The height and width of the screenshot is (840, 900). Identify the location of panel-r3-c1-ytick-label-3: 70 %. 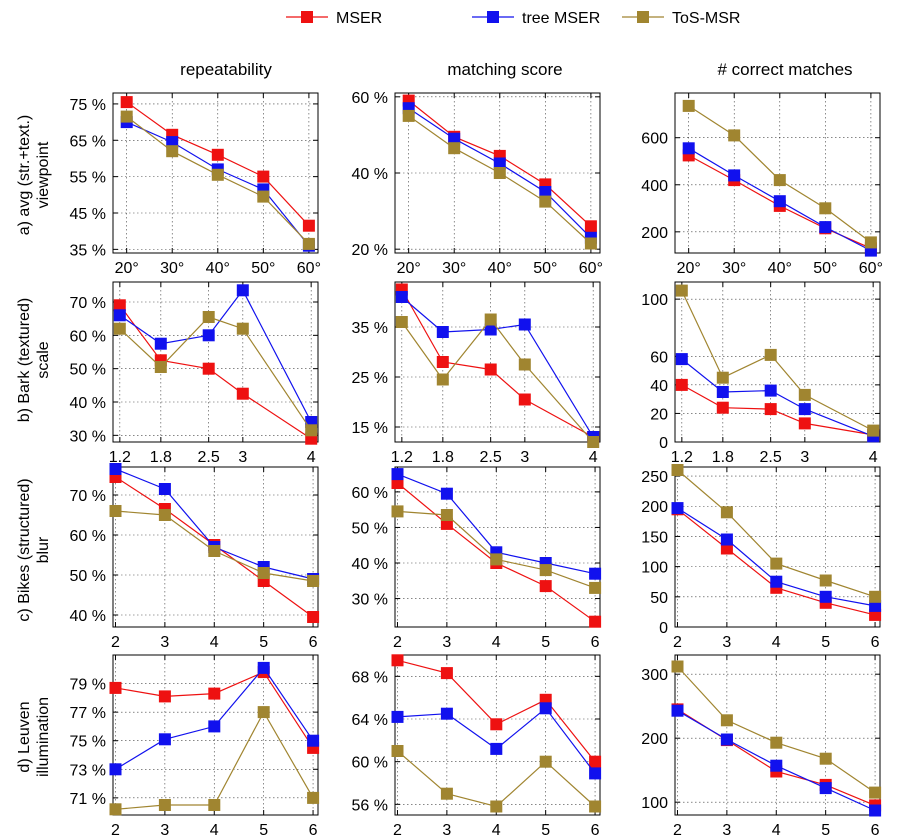
(88, 496).